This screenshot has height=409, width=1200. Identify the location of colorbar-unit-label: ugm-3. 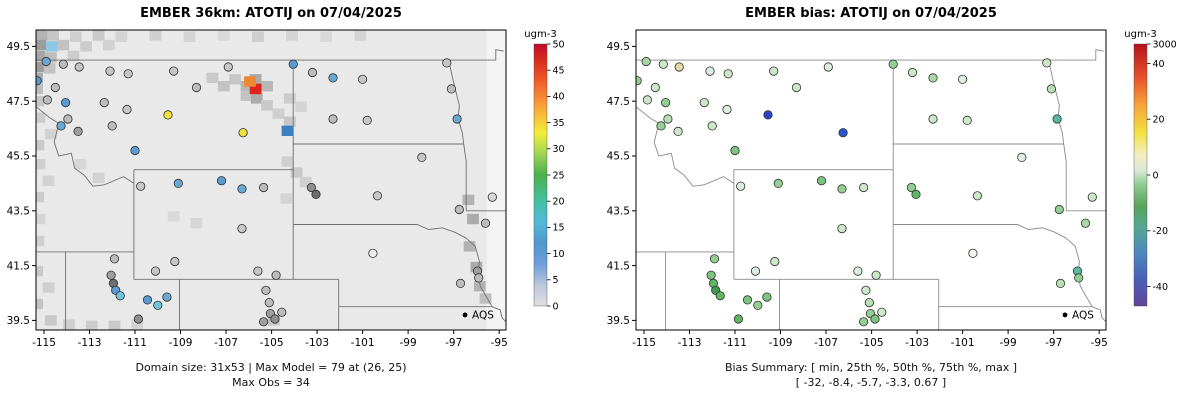
(1140, 34).